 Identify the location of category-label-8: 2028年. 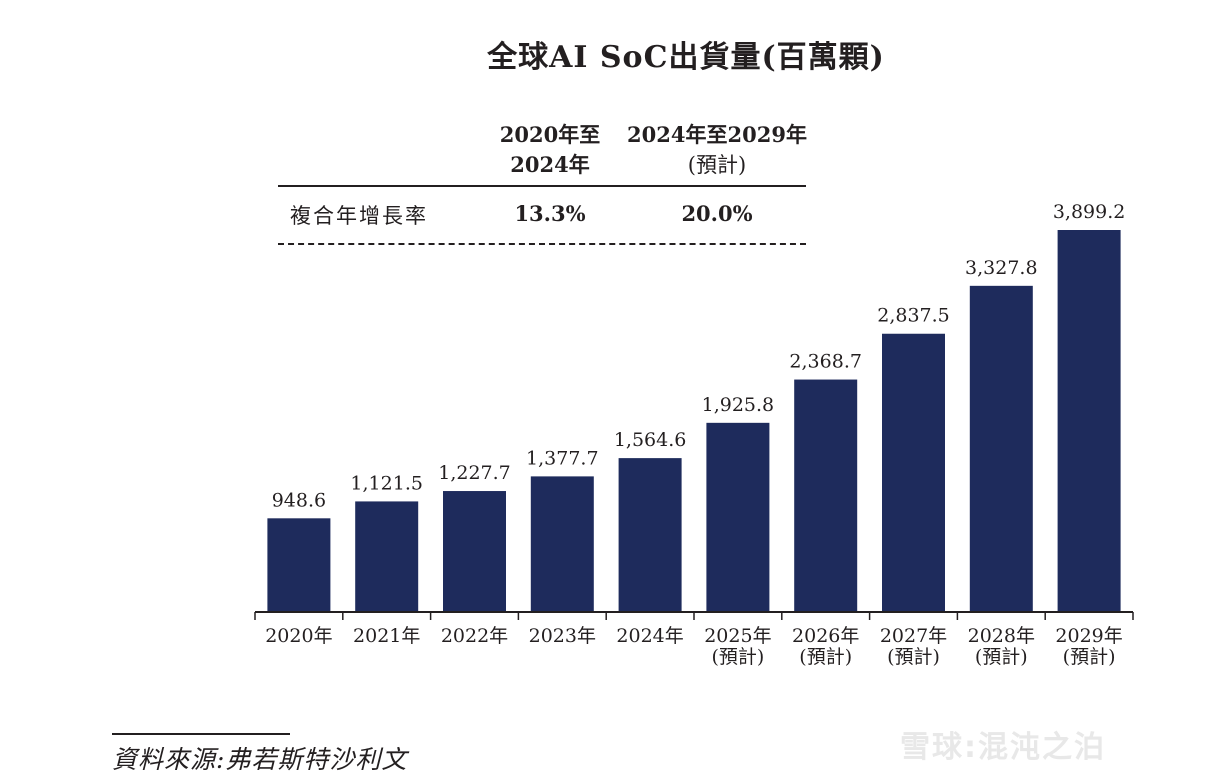
(1001, 636).